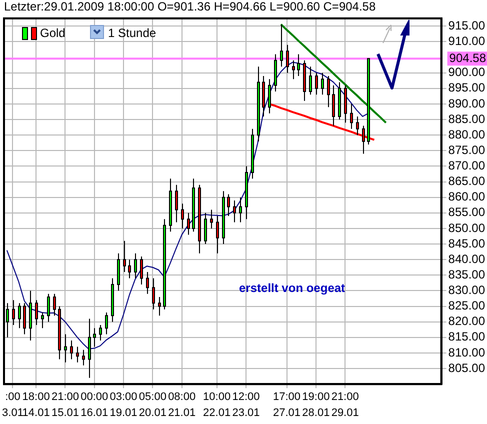  Describe the element at coordinates (467, 243) in the screenshot. I see `y-tick-label: 845.00` at that location.